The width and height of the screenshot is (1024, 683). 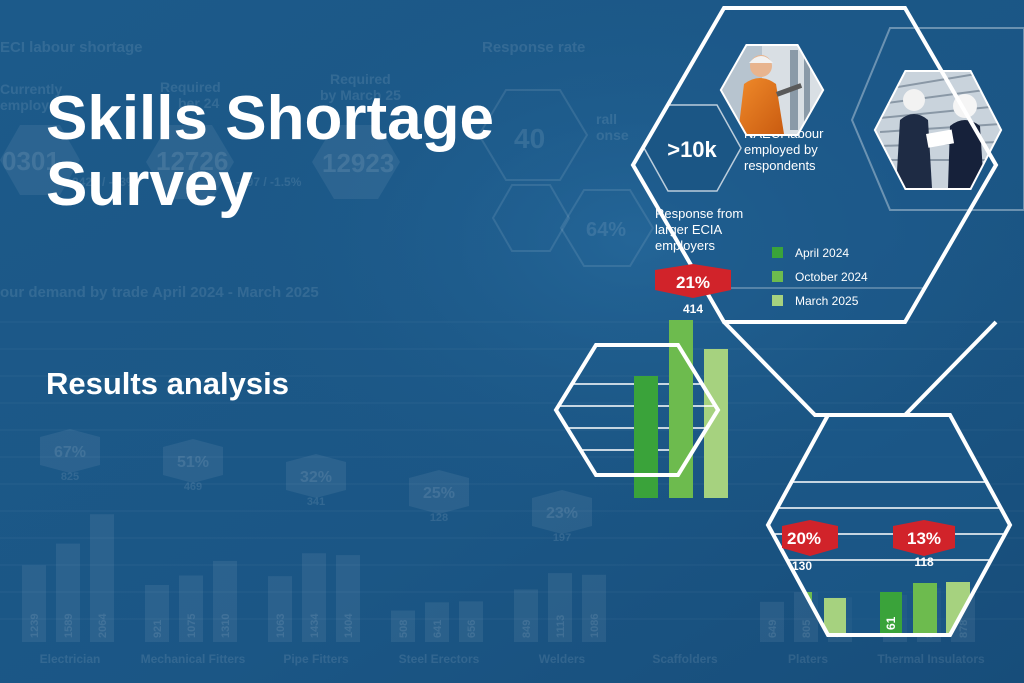 I want to click on bg-col-label: rall, so click(x=606, y=119).